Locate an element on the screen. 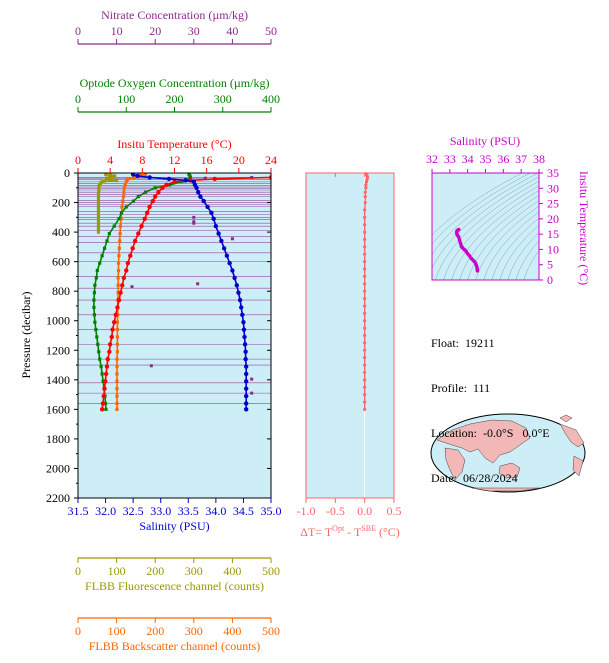 The image size is (609, 663). axis-title-oxygen: Optode Oxygen Concentration (µm/kg) is located at coordinates (175, 83).